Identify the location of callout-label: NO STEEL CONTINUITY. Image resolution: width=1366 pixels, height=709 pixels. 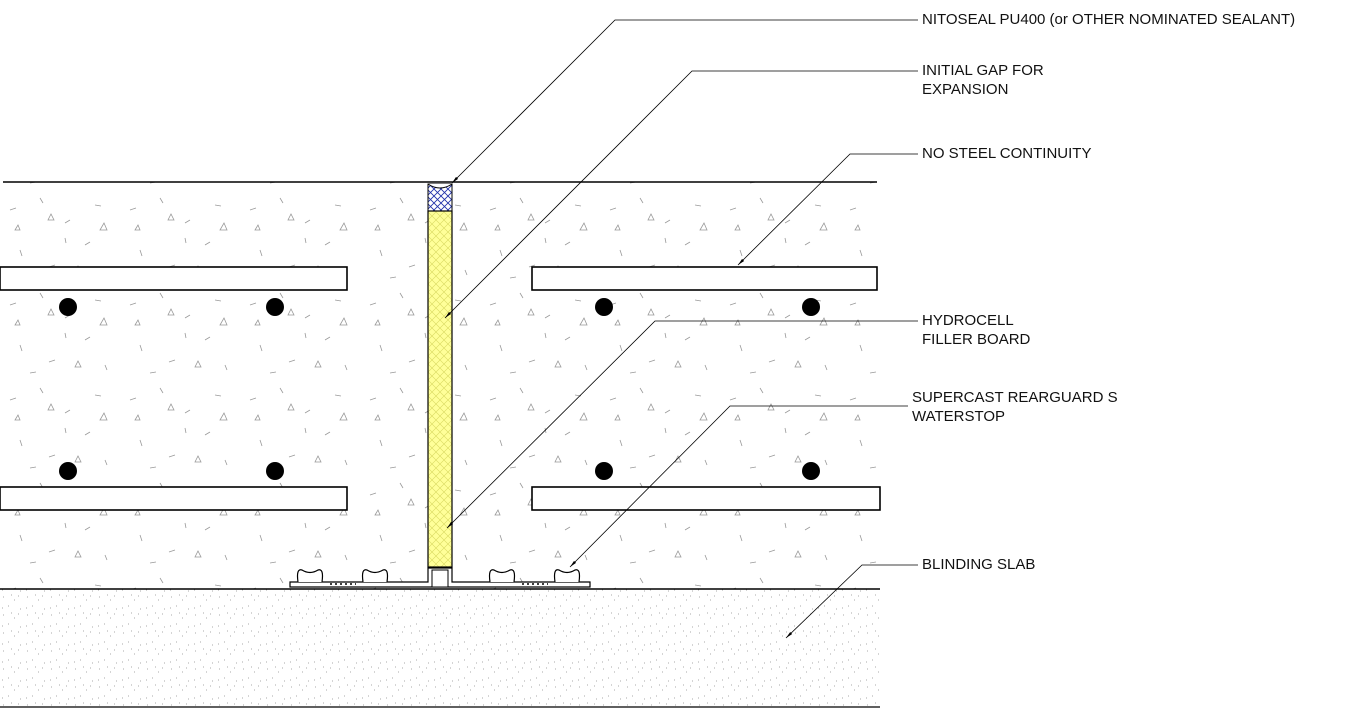
(1006, 153).